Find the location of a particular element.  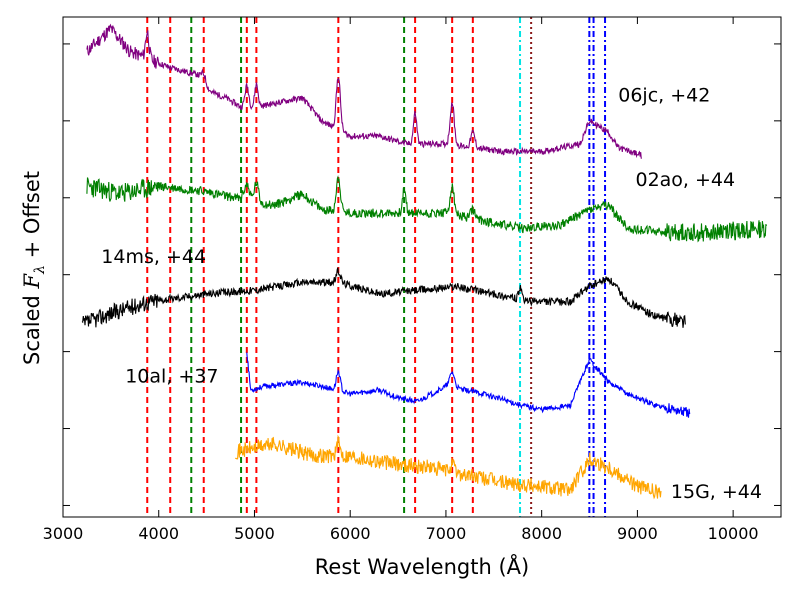

x-tick-label: 7000 is located at coordinates (446, 533).